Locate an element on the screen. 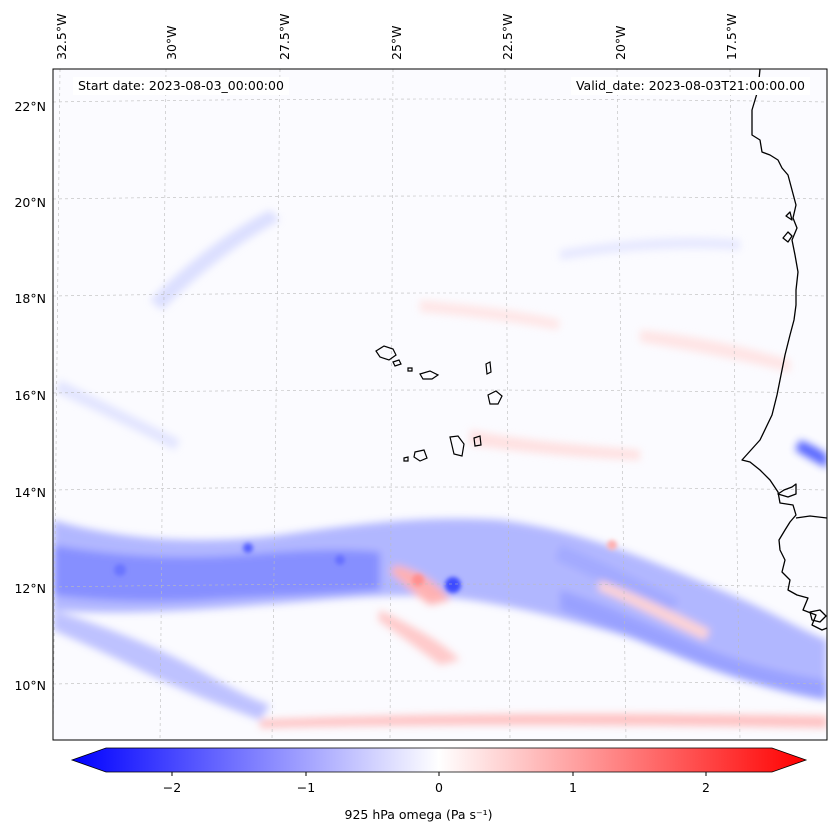  lat-label: 14°N is located at coordinates (30, 492).